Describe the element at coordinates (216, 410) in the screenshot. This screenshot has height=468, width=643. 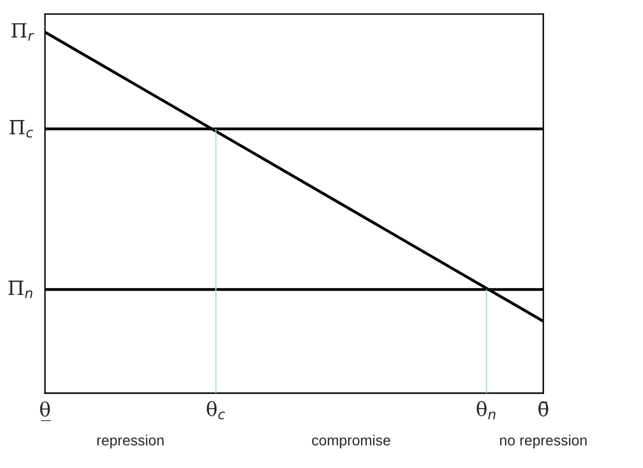
I see `x-tick-label: θ$_{c}$` at that location.